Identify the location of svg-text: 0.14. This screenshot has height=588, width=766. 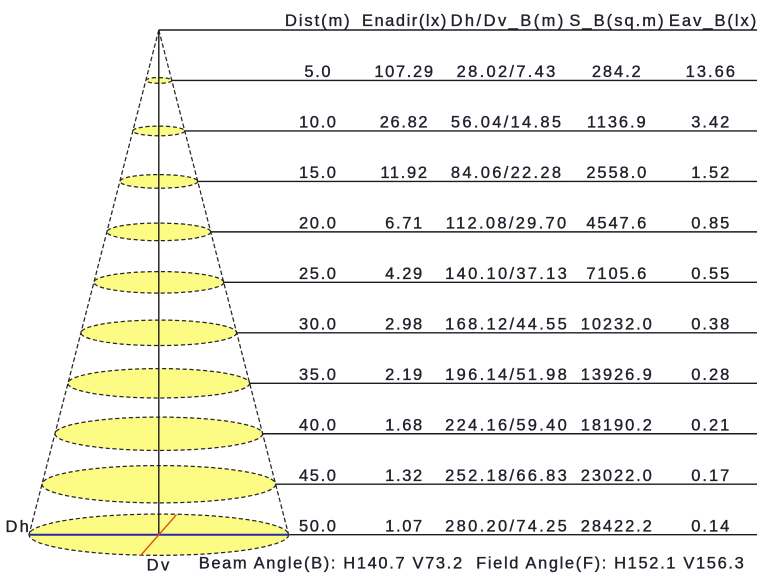
(711, 526).